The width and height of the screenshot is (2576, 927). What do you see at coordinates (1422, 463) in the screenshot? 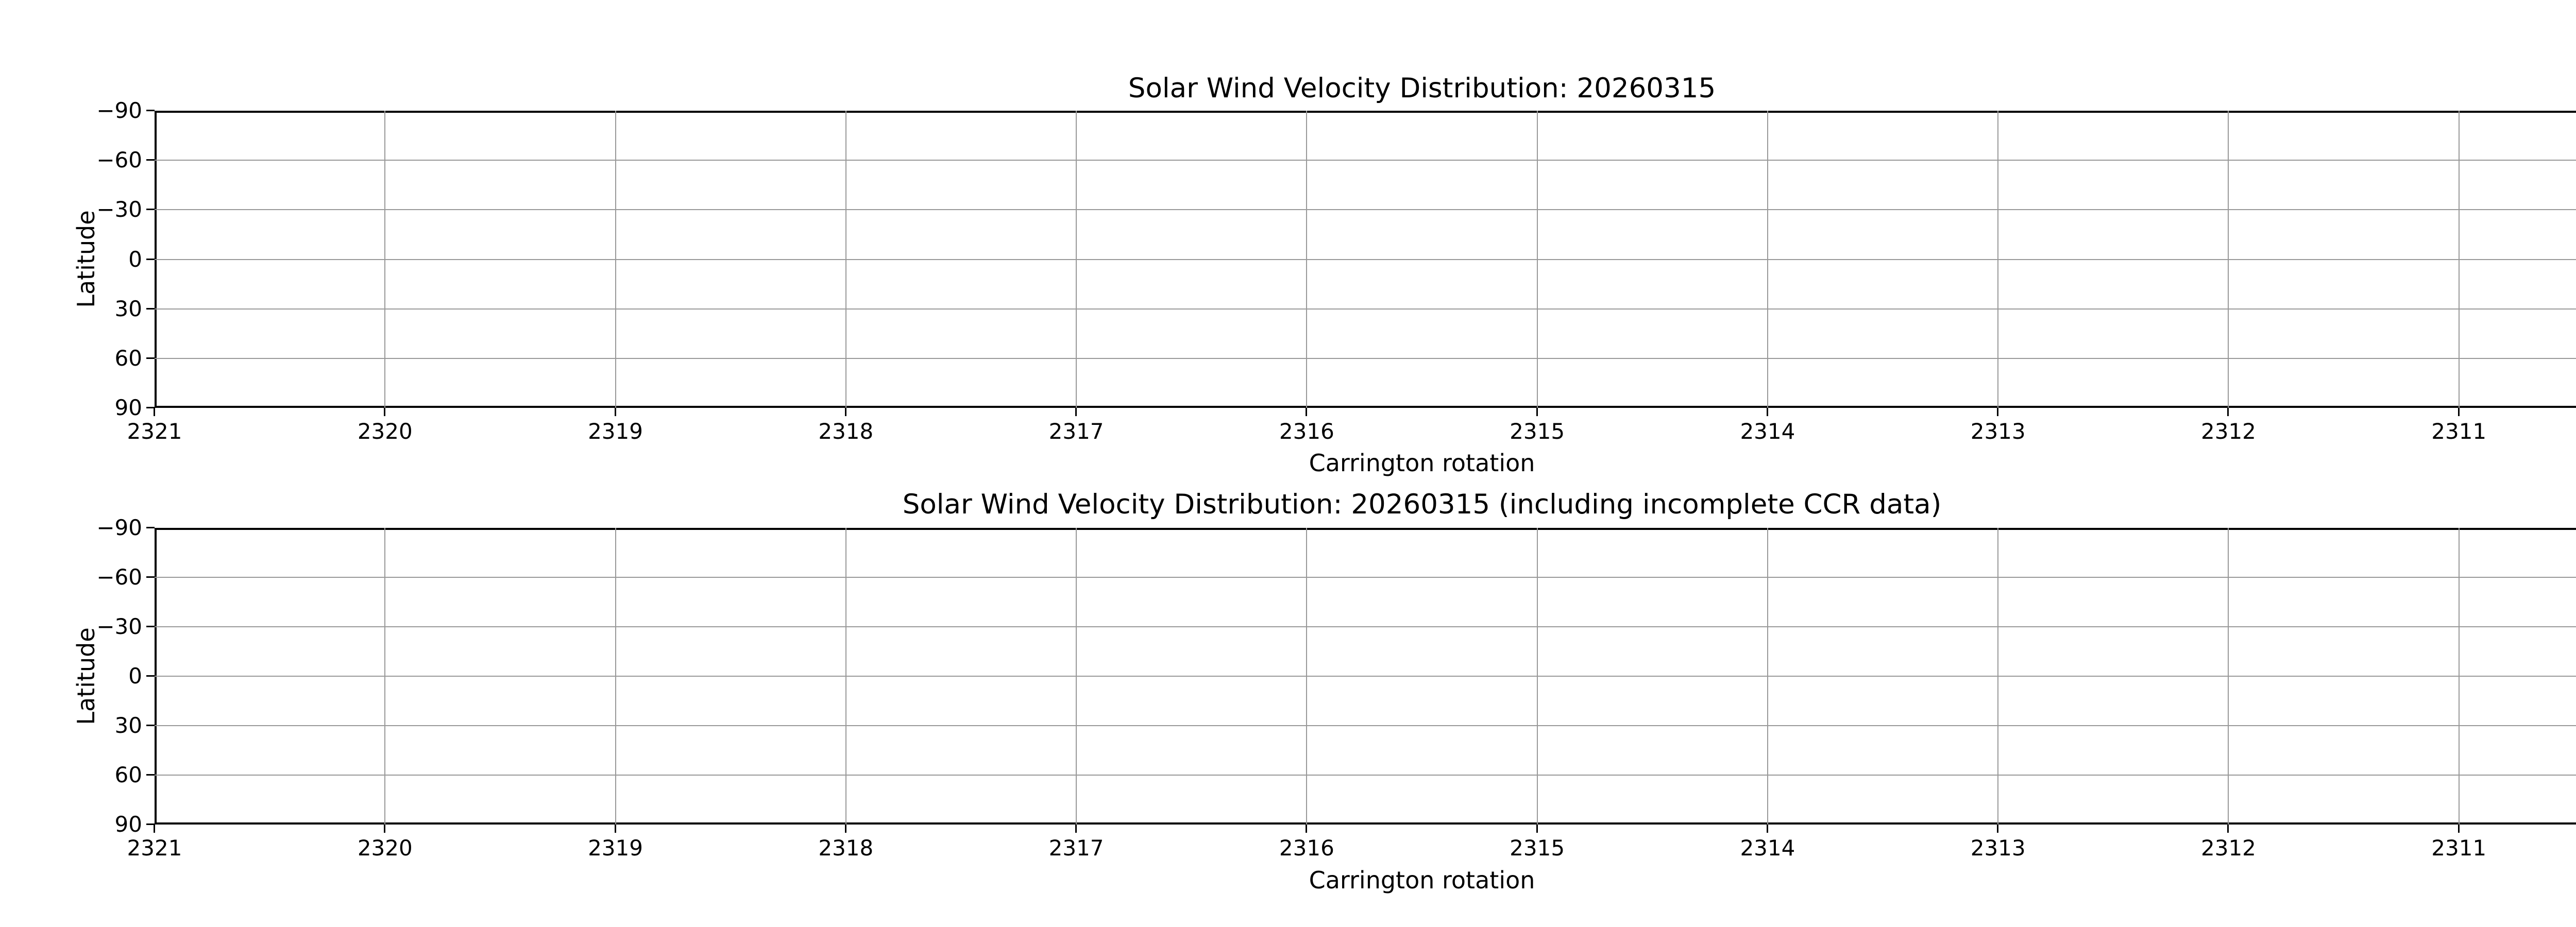
I see `panel-1-x-axis-label: Carrington rotation` at bounding box center [1422, 463].